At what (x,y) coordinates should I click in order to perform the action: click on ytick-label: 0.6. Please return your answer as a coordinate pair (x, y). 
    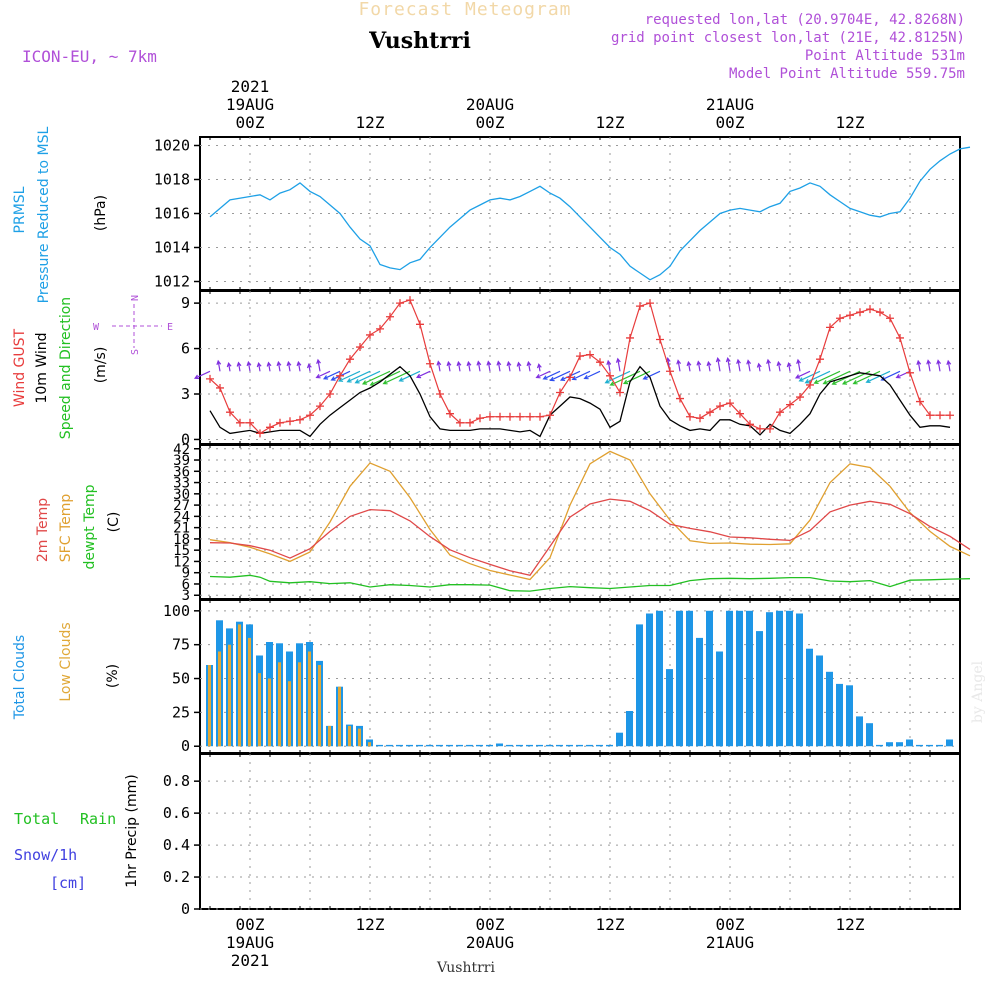
    Looking at the image, I should click on (176, 813).